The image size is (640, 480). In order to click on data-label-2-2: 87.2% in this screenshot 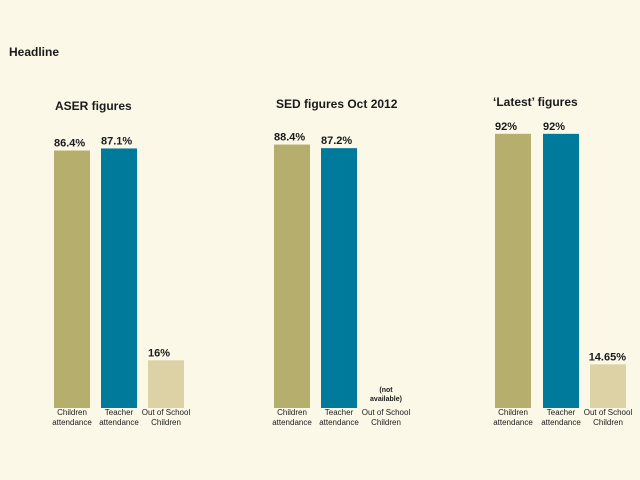, I will do `click(336, 141)`.